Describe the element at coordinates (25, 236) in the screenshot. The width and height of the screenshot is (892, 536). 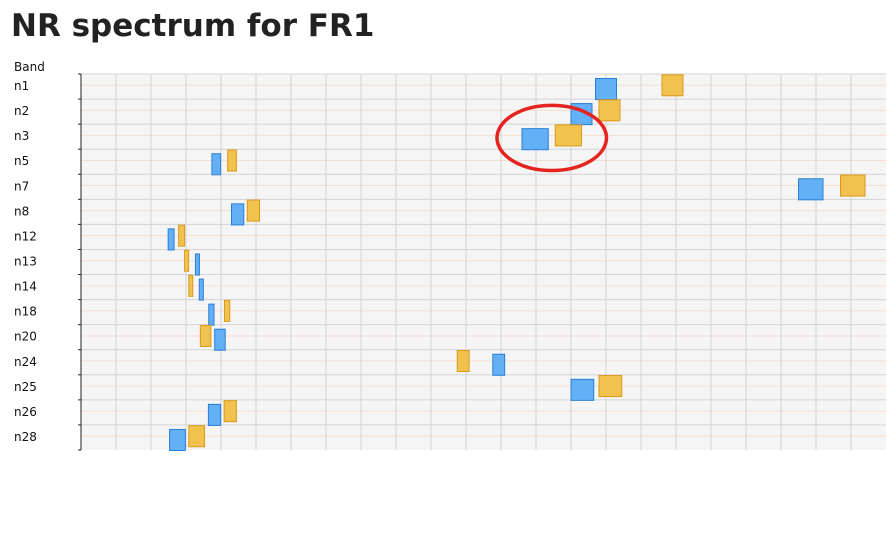
I see `band-label-n12: n12` at that location.